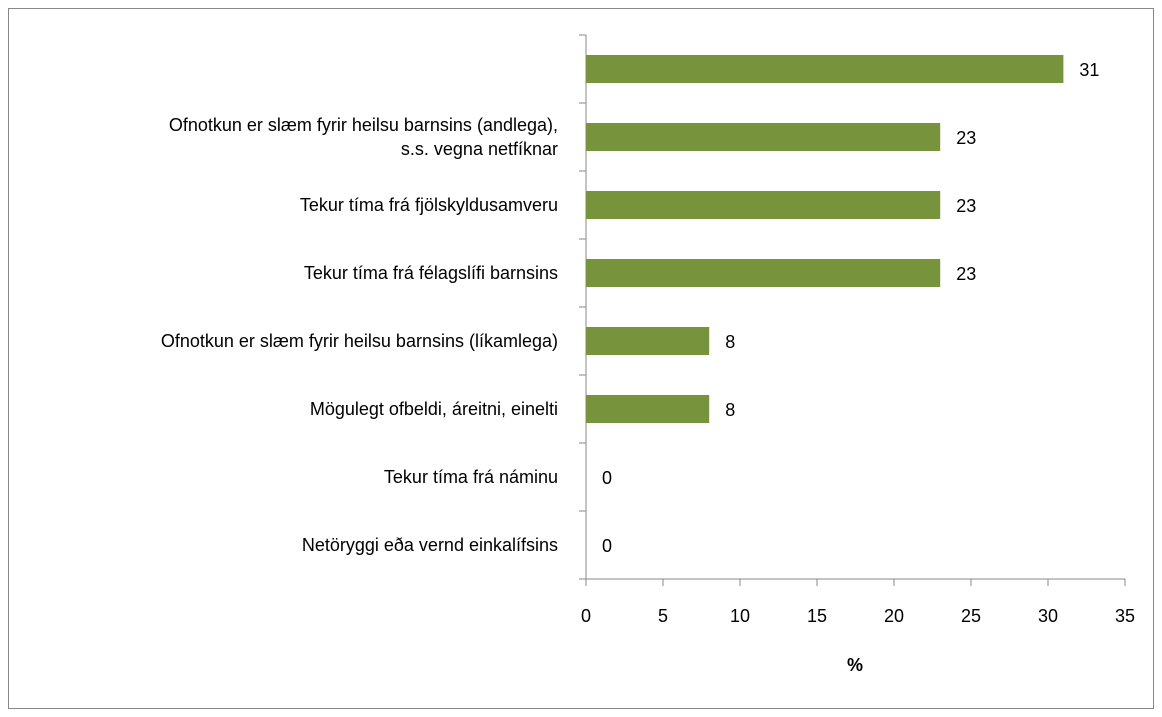  Describe the element at coordinates (971, 616) in the screenshot. I see `x-tick-label: 25` at that location.